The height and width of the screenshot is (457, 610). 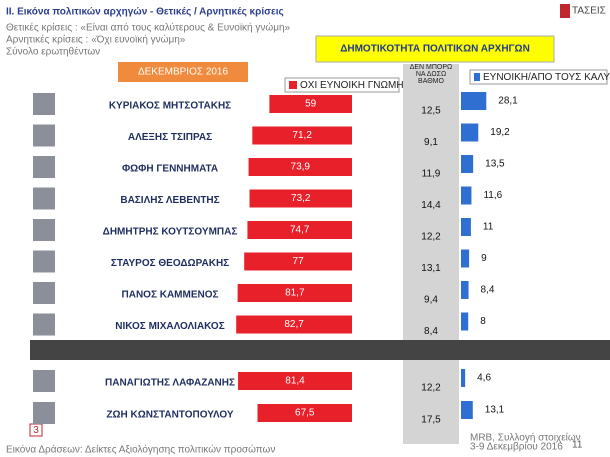 I want to click on value-label: 81,4, so click(x=295, y=381).